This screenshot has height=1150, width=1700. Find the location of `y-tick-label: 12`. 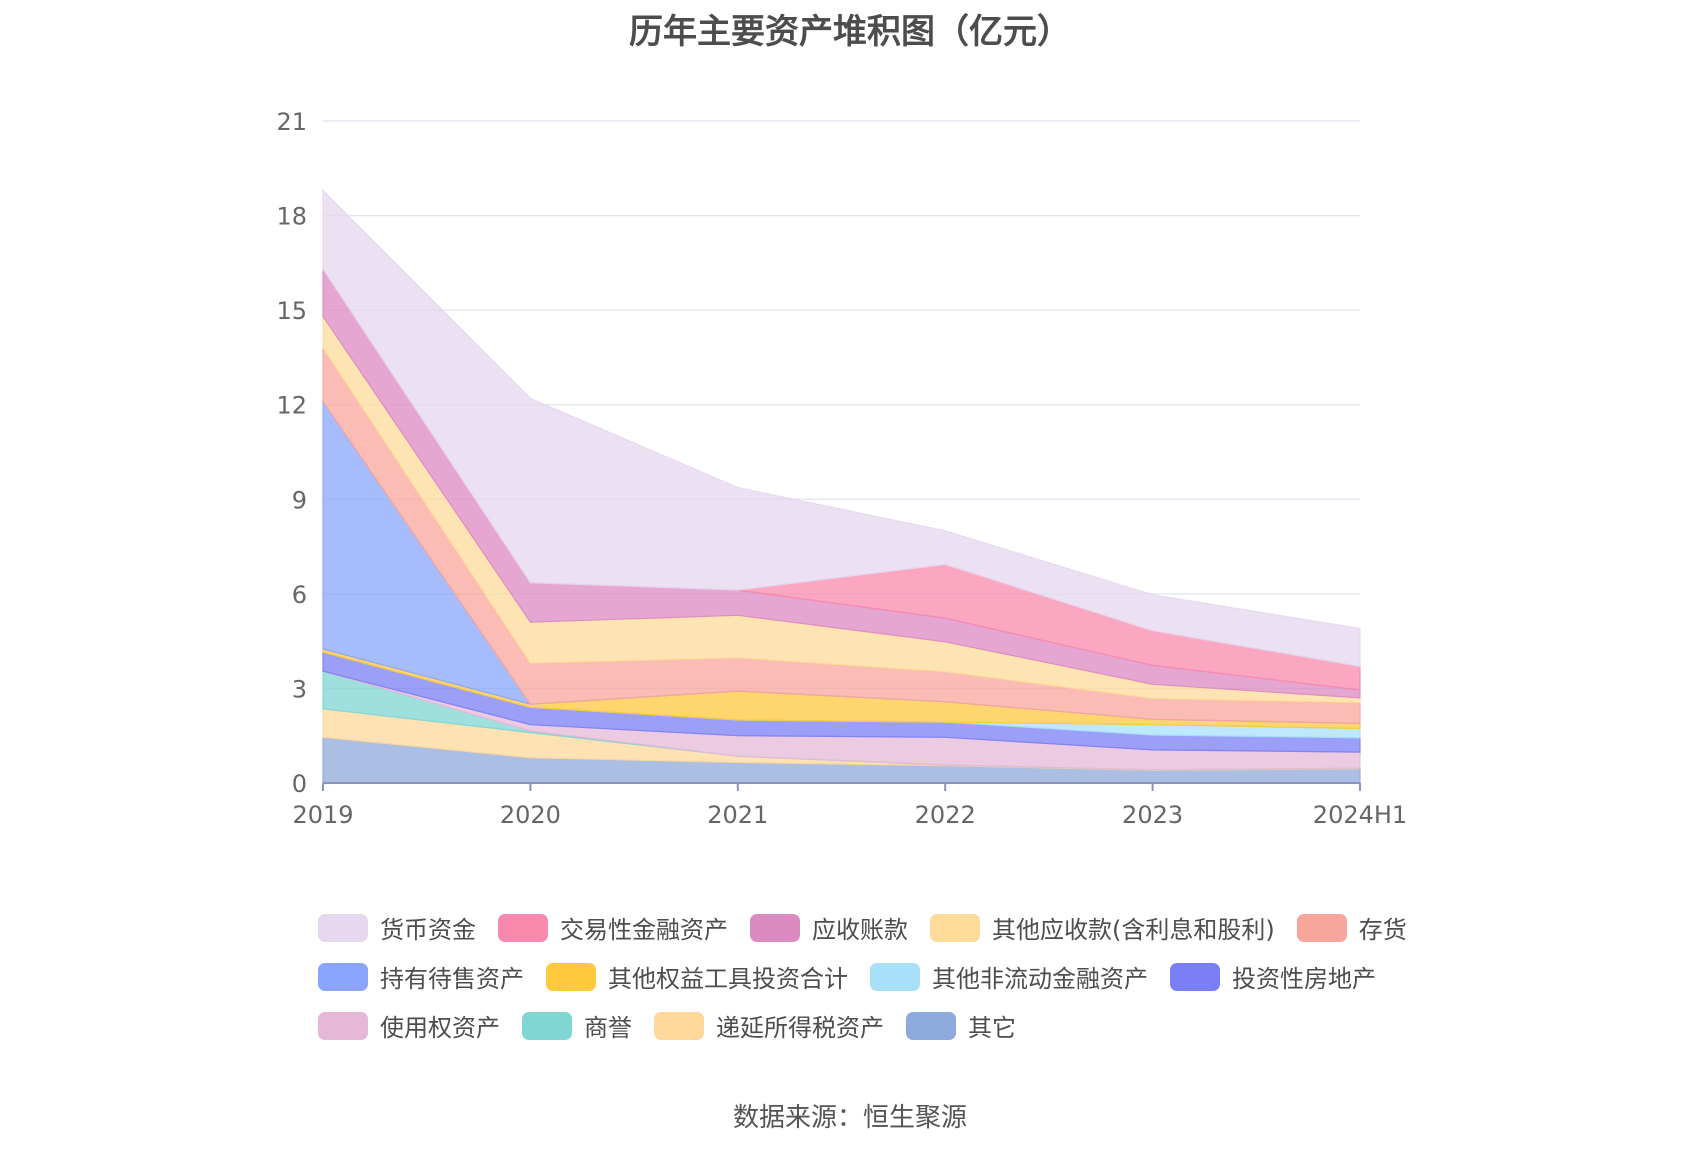

y-tick-label: 12 is located at coordinates (291, 406).